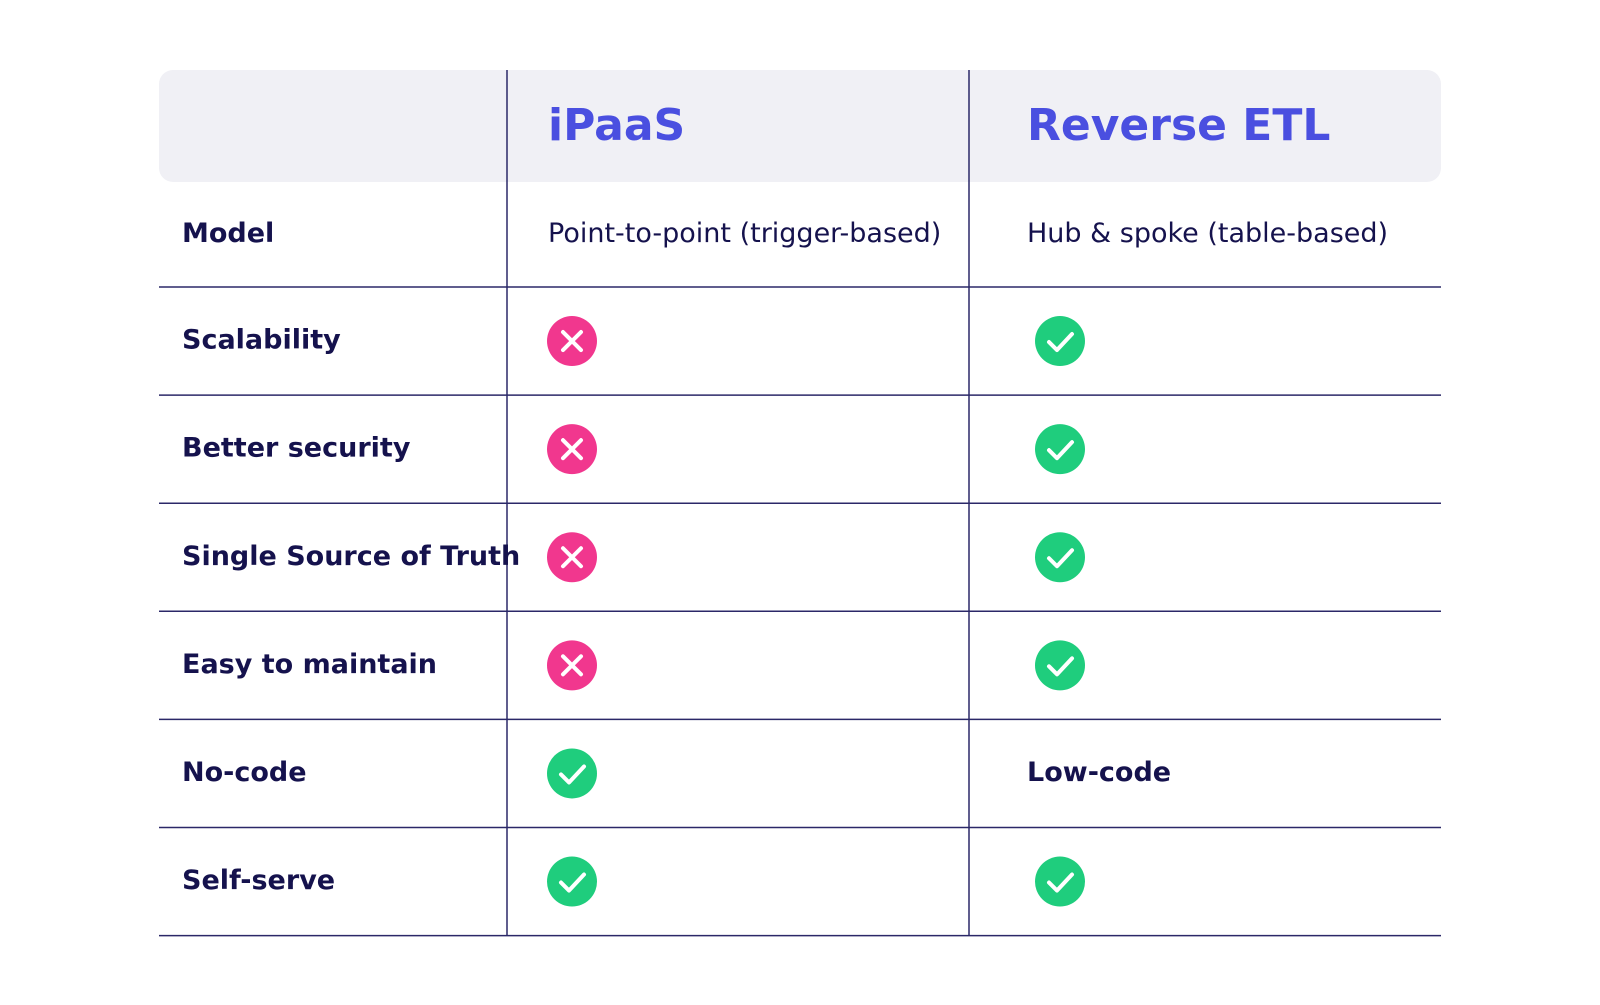 This screenshot has height=1005, width=1600. I want to click on header-background, so click(800, 126).